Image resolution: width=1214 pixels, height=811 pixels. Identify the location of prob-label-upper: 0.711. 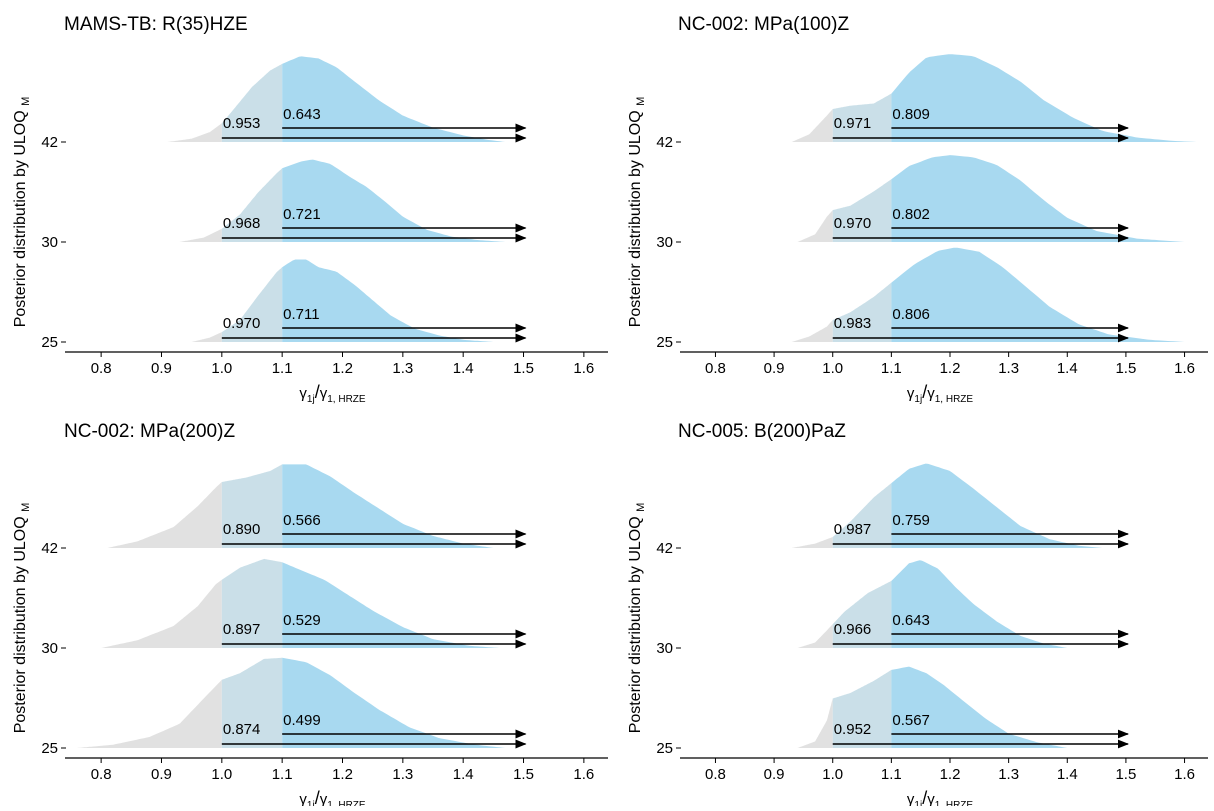
(301, 314).